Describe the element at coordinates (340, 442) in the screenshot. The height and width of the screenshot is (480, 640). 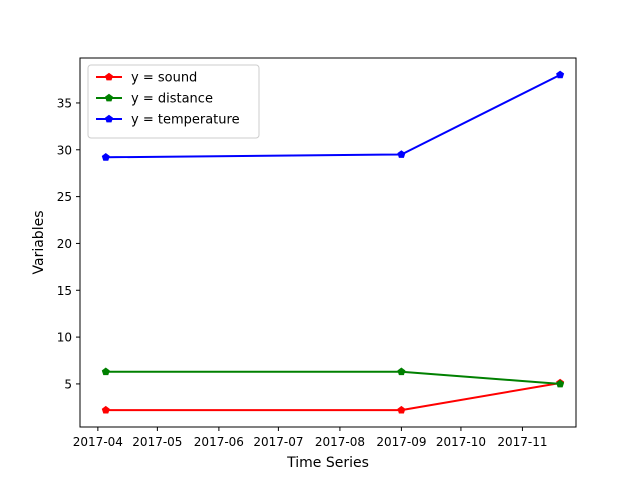
I see `x-tick-label: 2017-08` at that location.